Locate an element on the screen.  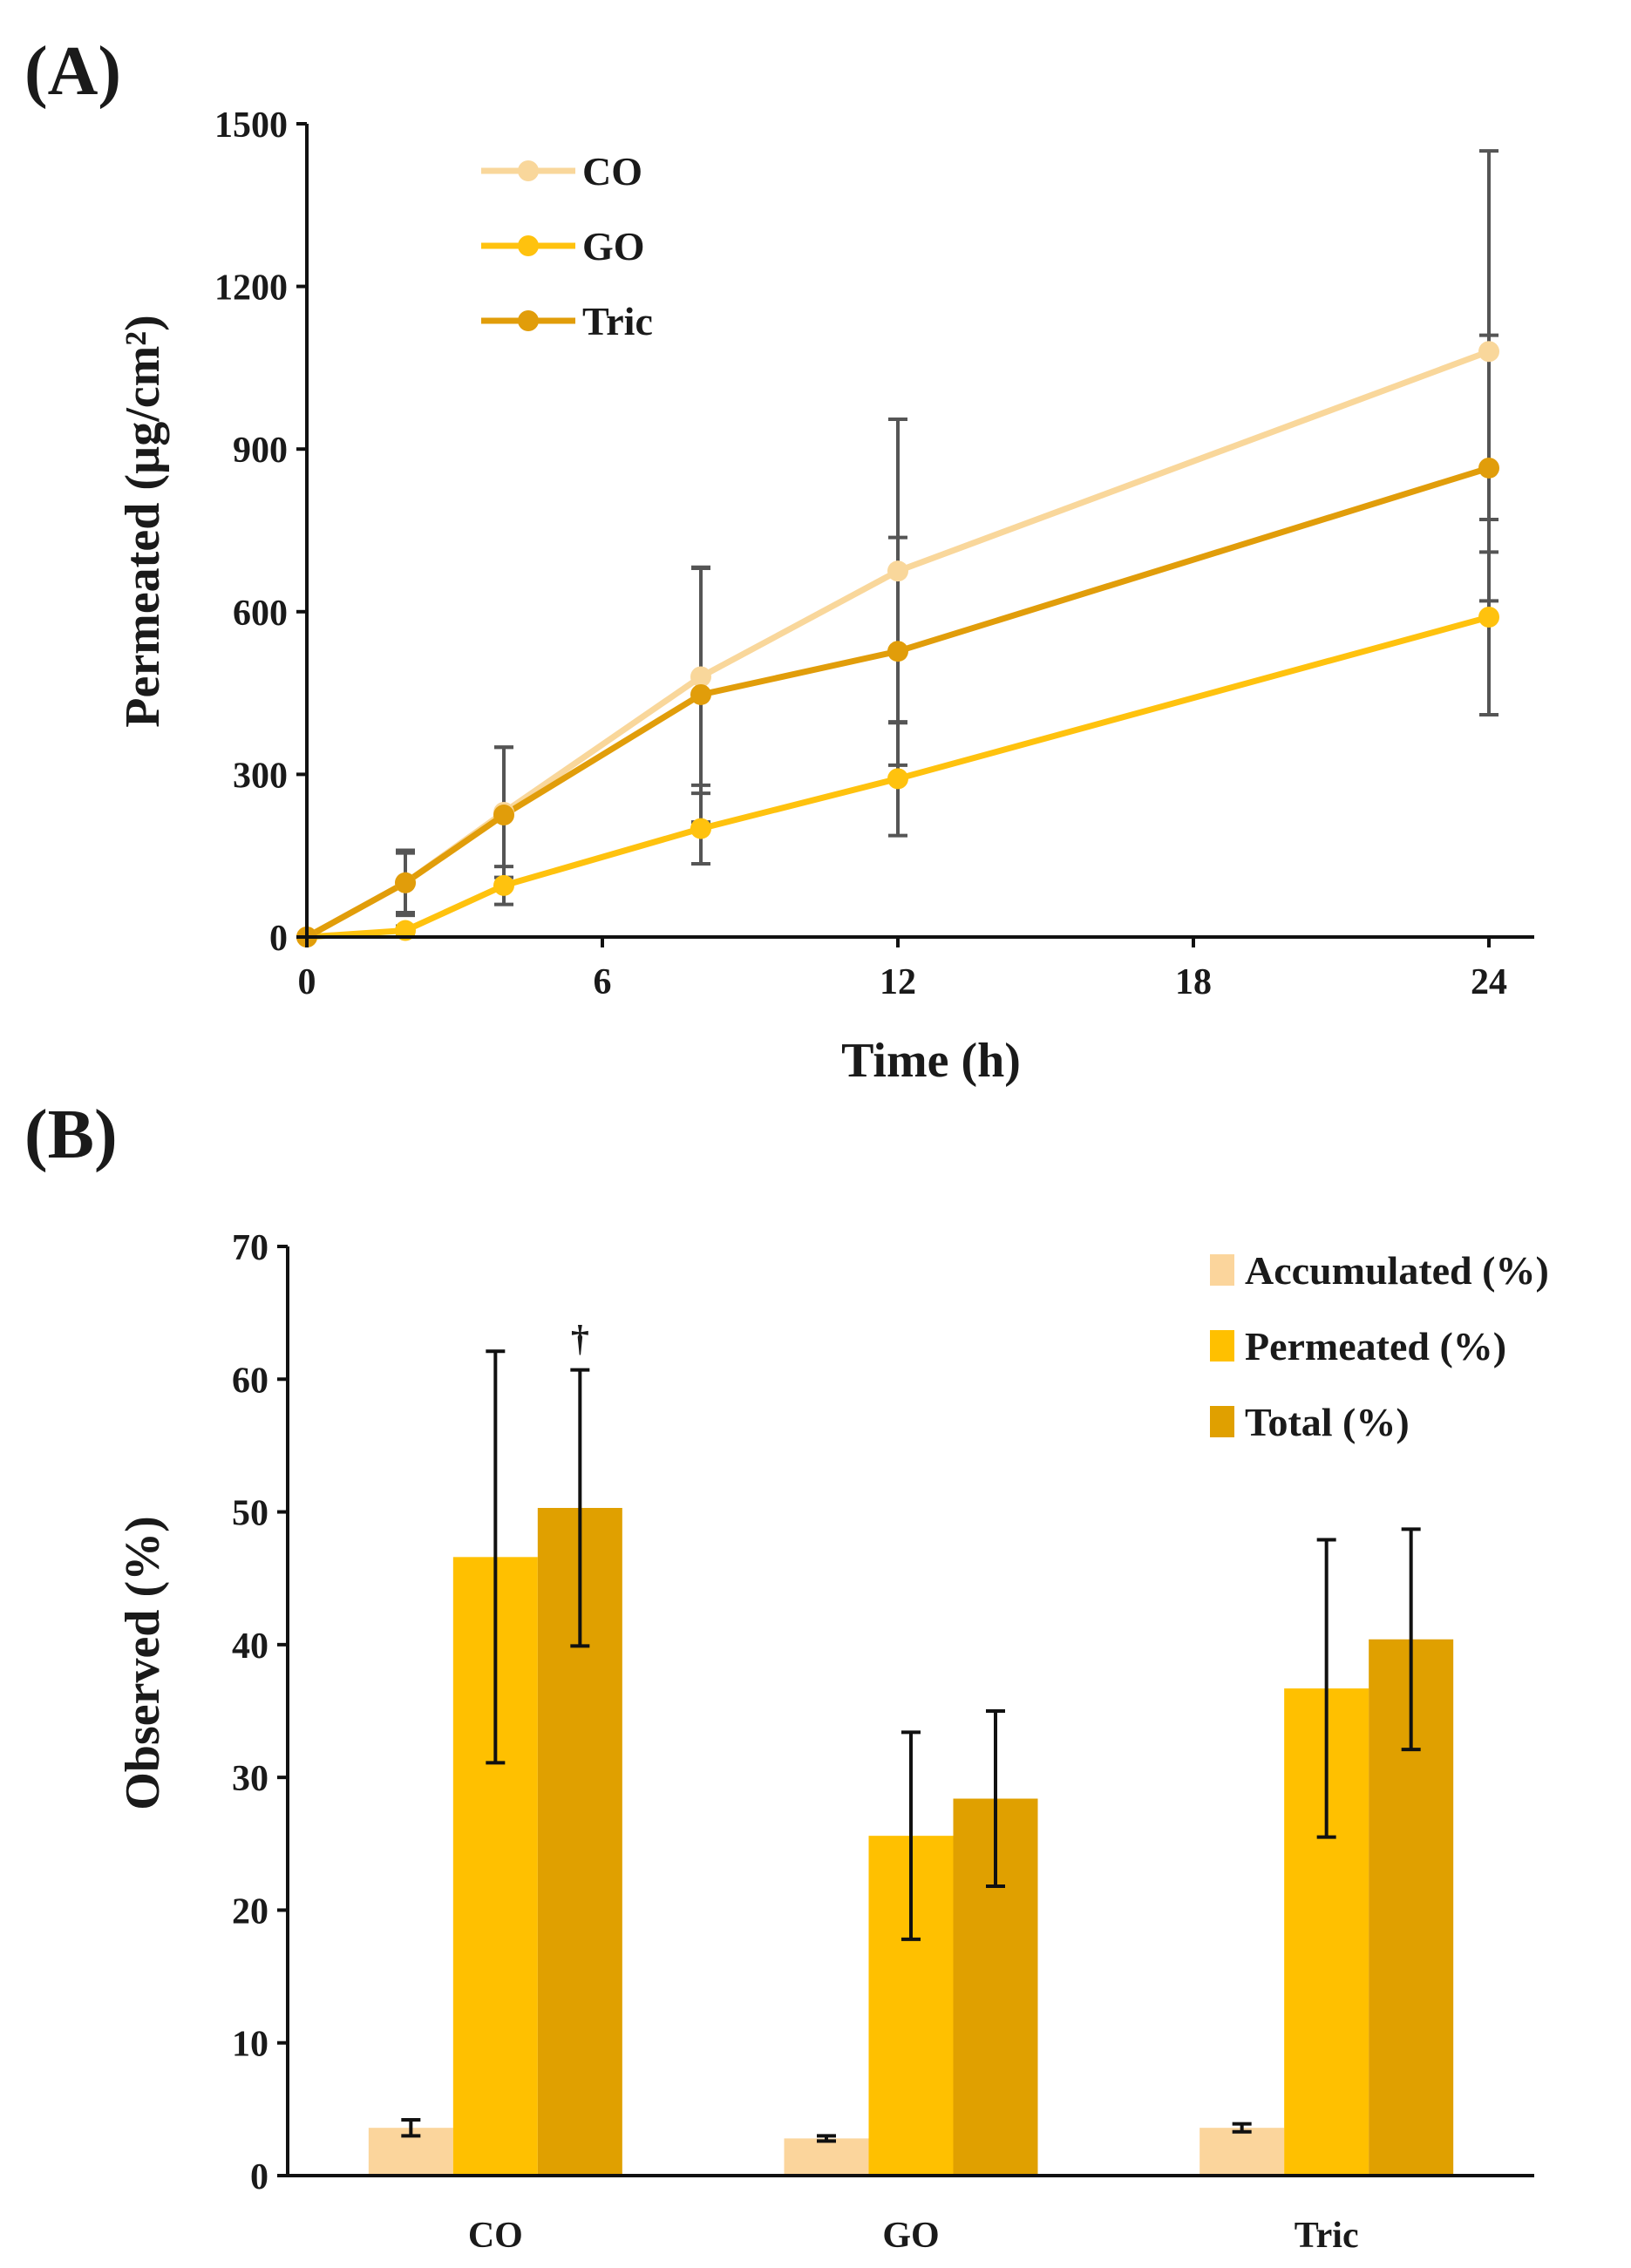
legend-entry-go: GO is located at coordinates (563, 246).